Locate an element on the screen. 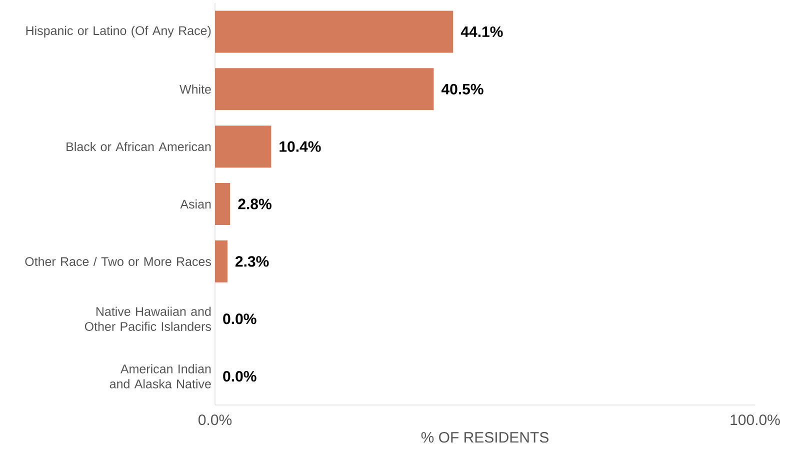 Image resolution: width=793 pixels, height=455 pixels. data-label: 10.4% is located at coordinates (300, 146).